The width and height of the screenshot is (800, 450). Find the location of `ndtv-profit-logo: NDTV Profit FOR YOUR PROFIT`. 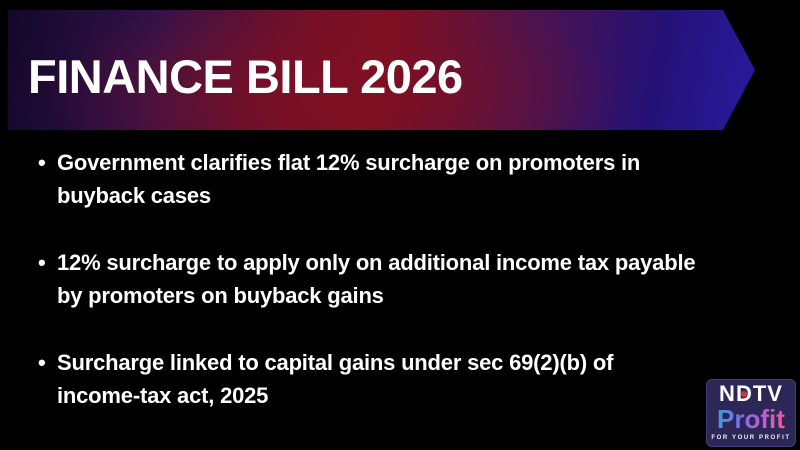

ndtv-profit-logo: NDTV Profit FOR YOUR PROFIT is located at coordinates (751, 413).